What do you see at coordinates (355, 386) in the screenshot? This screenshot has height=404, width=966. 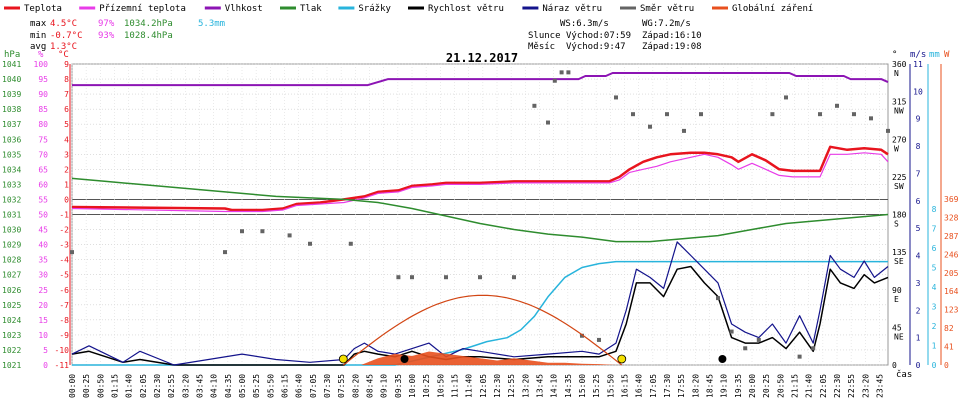 I see `x-tick-20: 08:20` at bounding box center [355, 386].